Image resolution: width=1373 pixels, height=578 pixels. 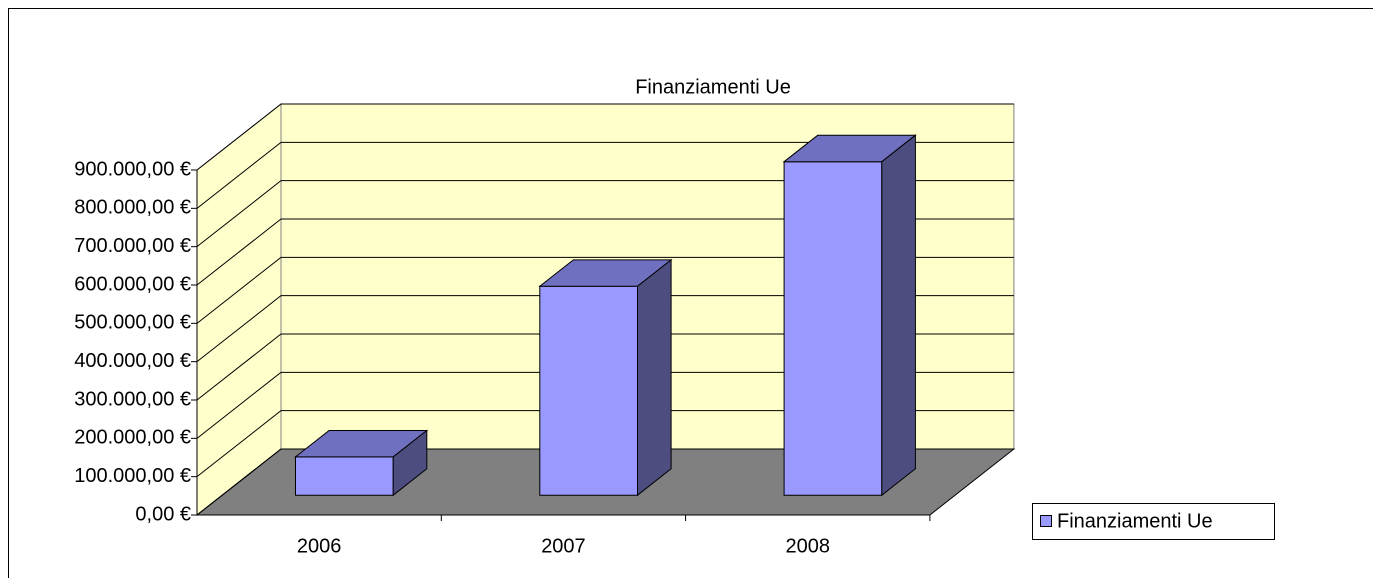 What do you see at coordinates (808, 546) in the screenshot?
I see `x-tick-label: 2008` at bounding box center [808, 546].